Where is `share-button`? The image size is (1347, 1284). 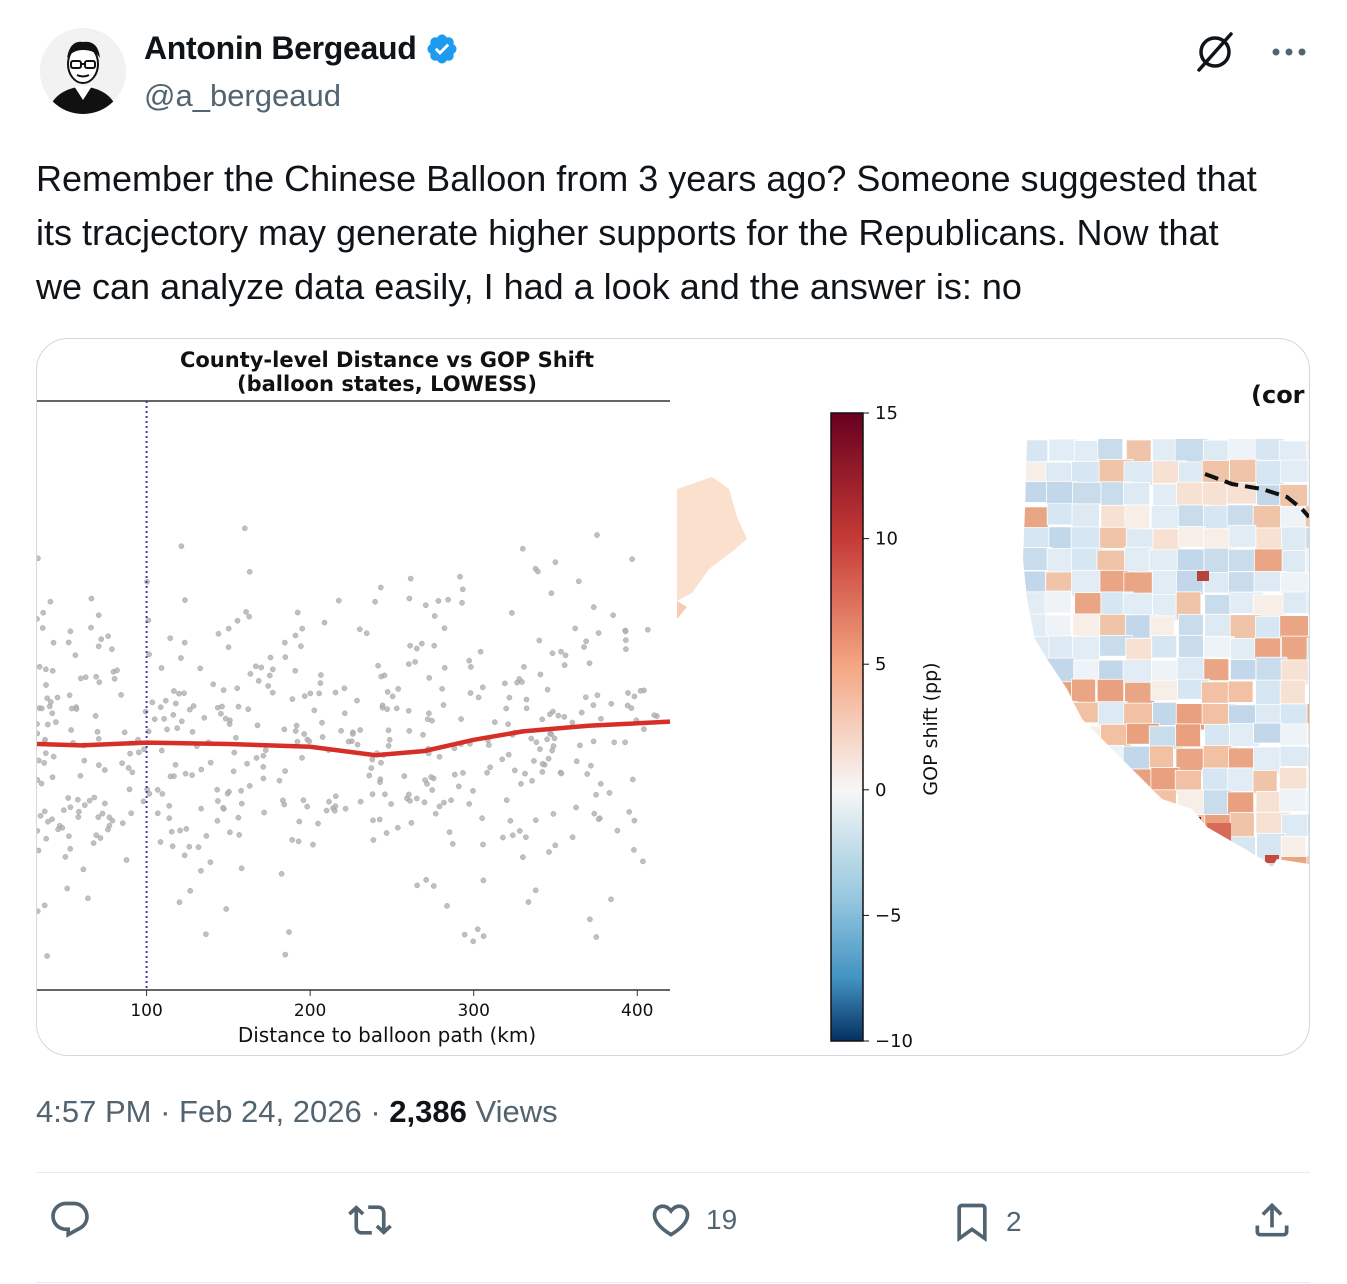 share-button is located at coordinates (1272, 1220).